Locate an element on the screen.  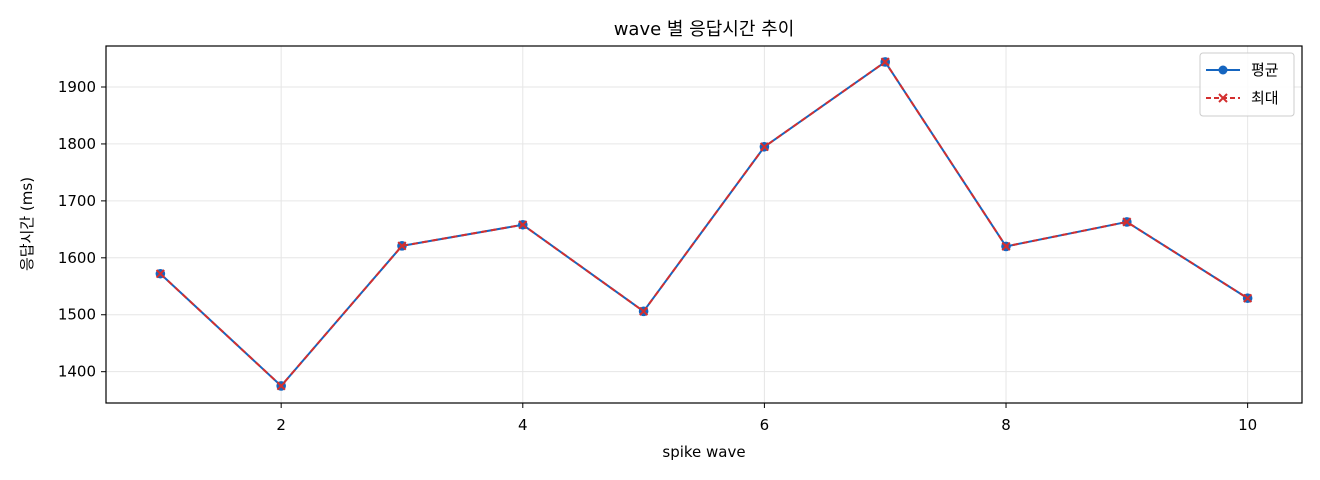
x-axis-label: spike wave is located at coordinates (703, 452).